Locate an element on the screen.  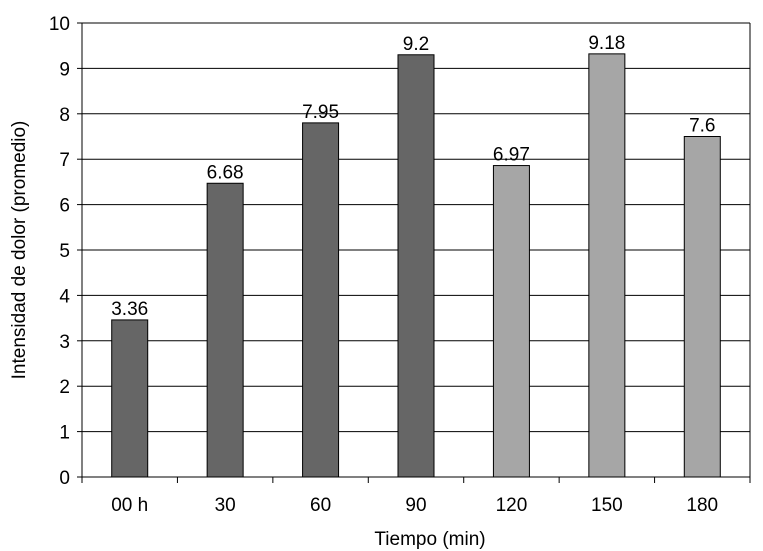
data-label: 6.68 is located at coordinates (225, 172).